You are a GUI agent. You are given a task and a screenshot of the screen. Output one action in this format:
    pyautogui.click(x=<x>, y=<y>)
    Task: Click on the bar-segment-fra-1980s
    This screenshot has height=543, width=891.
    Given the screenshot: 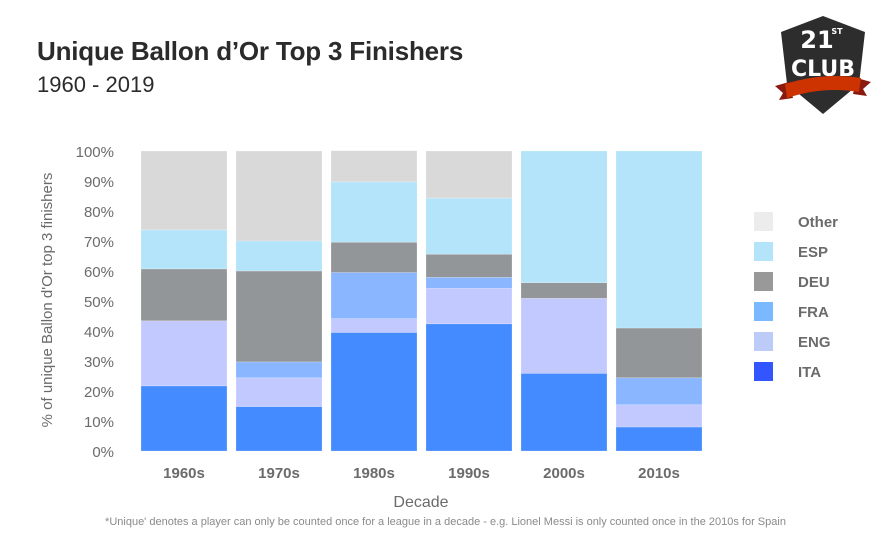 What is the action you would take?
    pyautogui.click(x=374, y=296)
    